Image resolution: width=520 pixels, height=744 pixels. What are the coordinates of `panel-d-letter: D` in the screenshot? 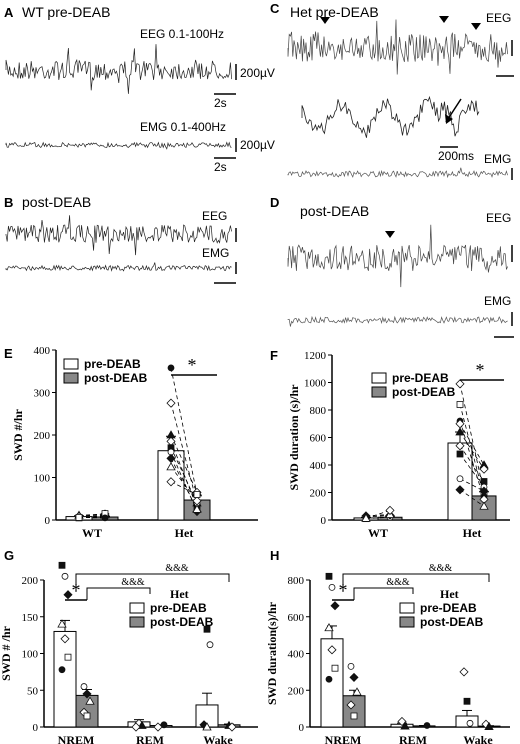 It's located at (274, 202).